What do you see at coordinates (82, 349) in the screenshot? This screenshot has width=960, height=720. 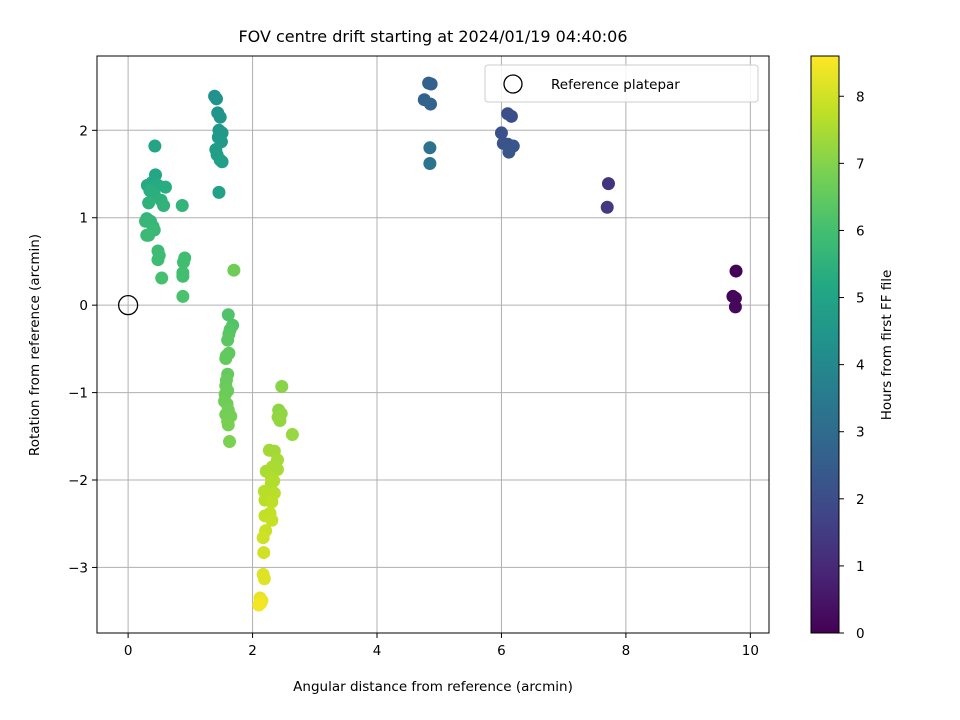 I see `y-axis-ticks: −3 −2 −1 0 1 2` at bounding box center [82, 349].